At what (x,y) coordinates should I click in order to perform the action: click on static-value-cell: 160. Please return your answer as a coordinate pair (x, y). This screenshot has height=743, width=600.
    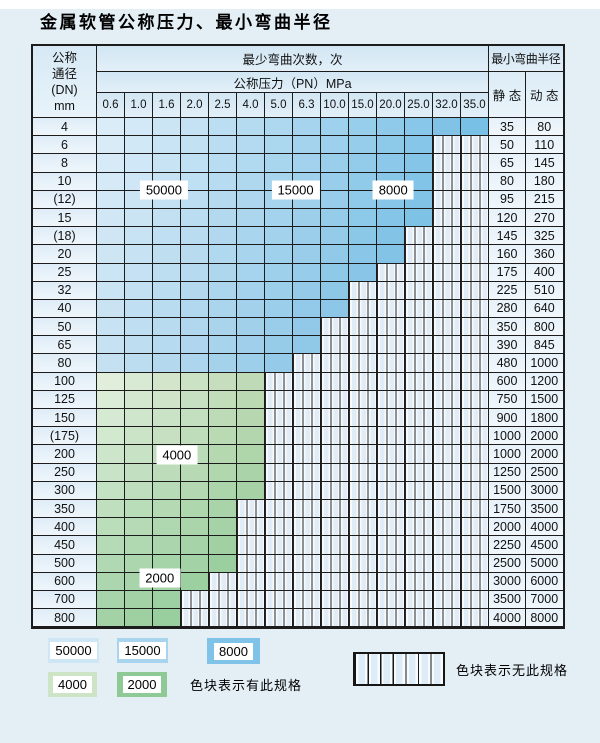
    Looking at the image, I should click on (507, 254).